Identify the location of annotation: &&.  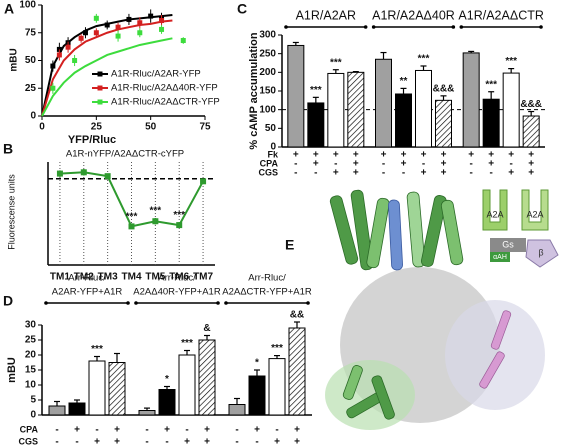
(297, 315).